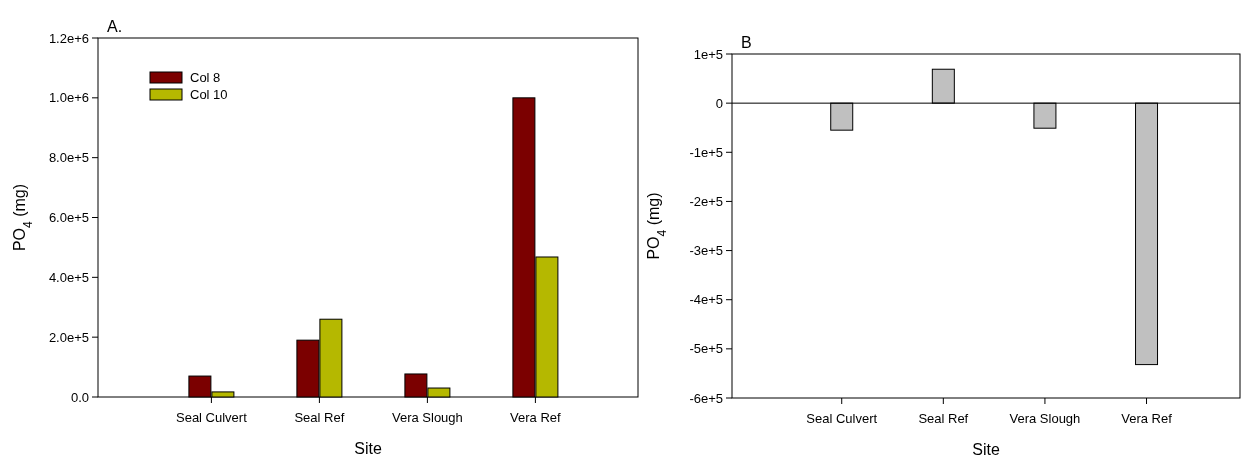 The width and height of the screenshot is (1243, 457). Describe the element at coordinates (115, 26) in the screenshot. I see `chart-title: A.` at that location.